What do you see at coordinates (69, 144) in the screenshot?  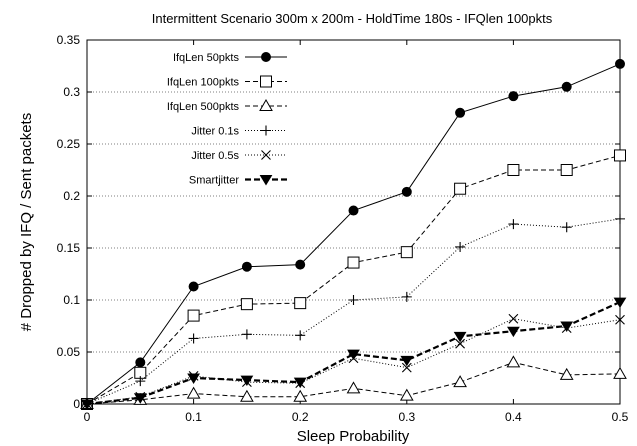 I see `y-tick-label: 0.25` at bounding box center [69, 144].